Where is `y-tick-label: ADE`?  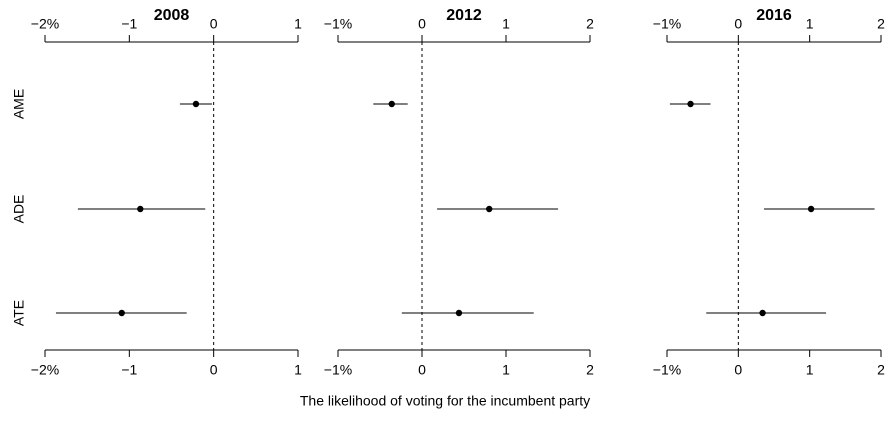 y-tick-label: ADE is located at coordinates (19, 209).